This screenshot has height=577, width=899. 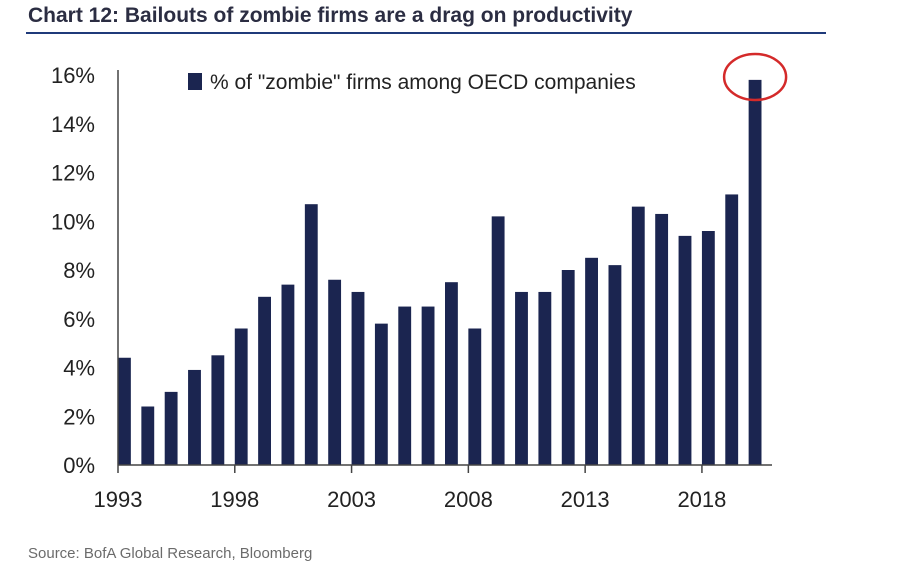 What do you see at coordinates (426, 33) in the screenshot?
I see `title-rule` at bounding box center [426, 33].